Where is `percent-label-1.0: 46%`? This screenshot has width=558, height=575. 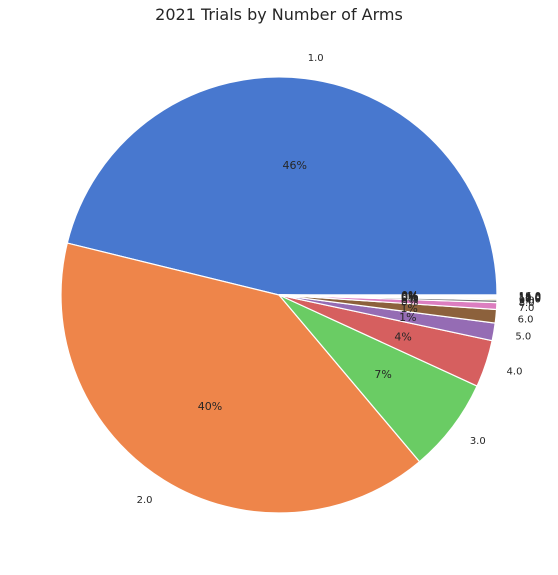
percent-label-1.0: 46% is located at coordinates (294, 165).